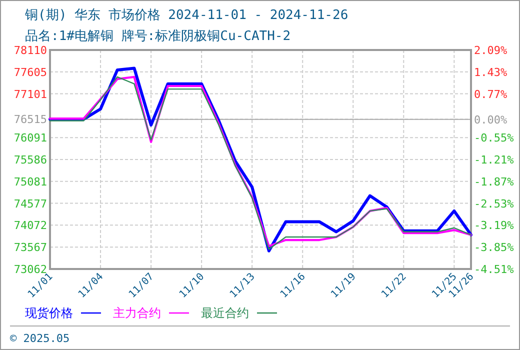 This screenshot has height=350, width=520. What do you see at coordinates (491, 50) in the screenshot?
I see `y2-tick-label: 2.09%` at bounding box center [491, 50].